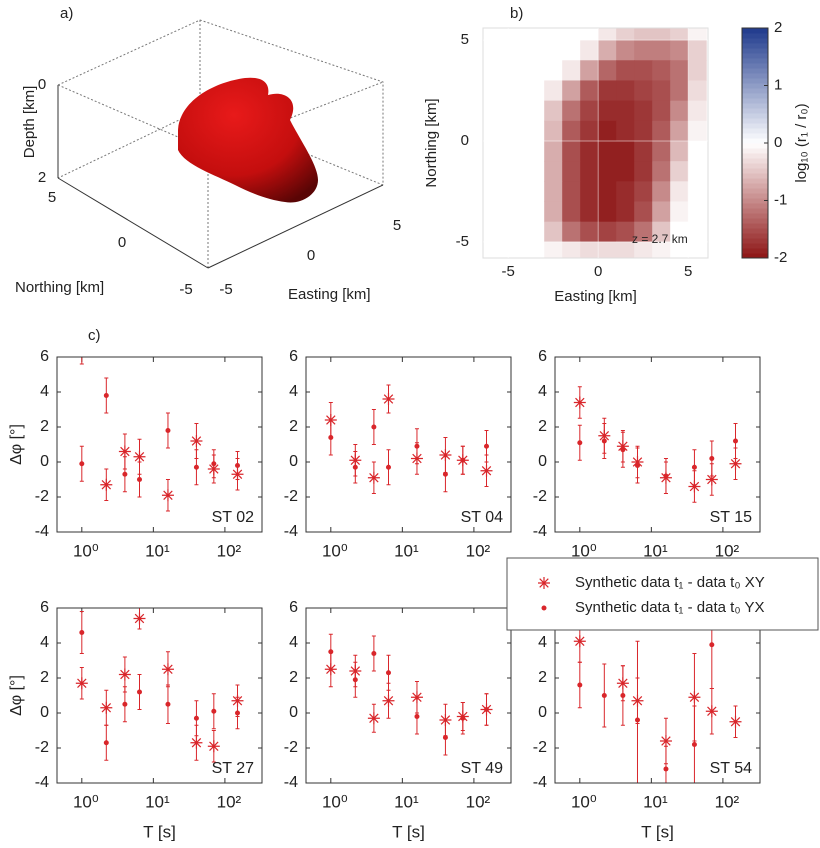 The height and width of the screenshot is (848, 820). Describe the element at coordinates (778, 27) in the screenshot. I see `colorbar-tick-label: 2` at that location.